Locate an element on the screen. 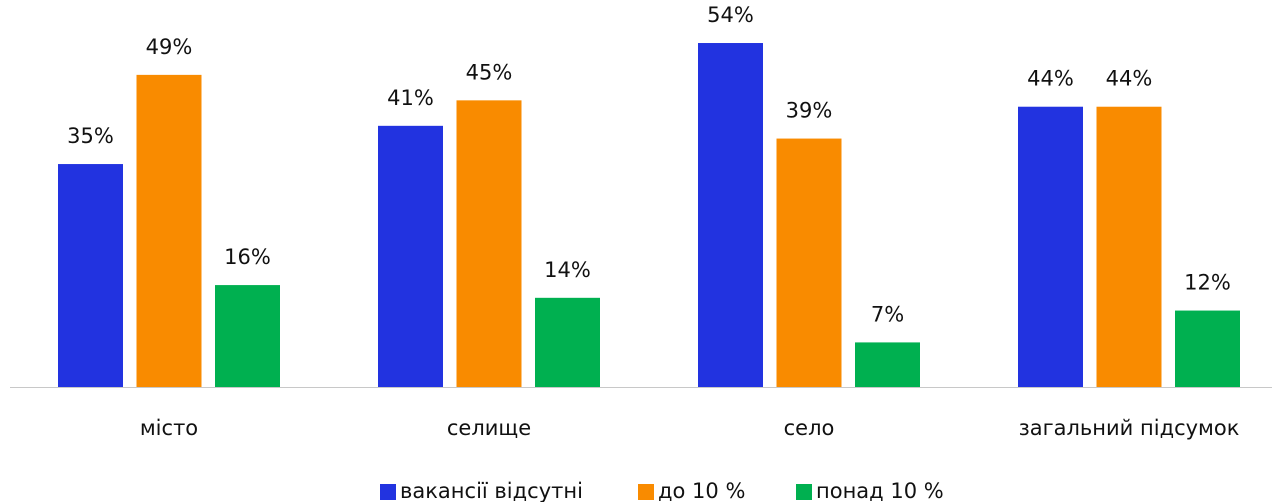 This screenshot has width=1282, height=502. value-label: 49% is located at coordinates (169, 47).